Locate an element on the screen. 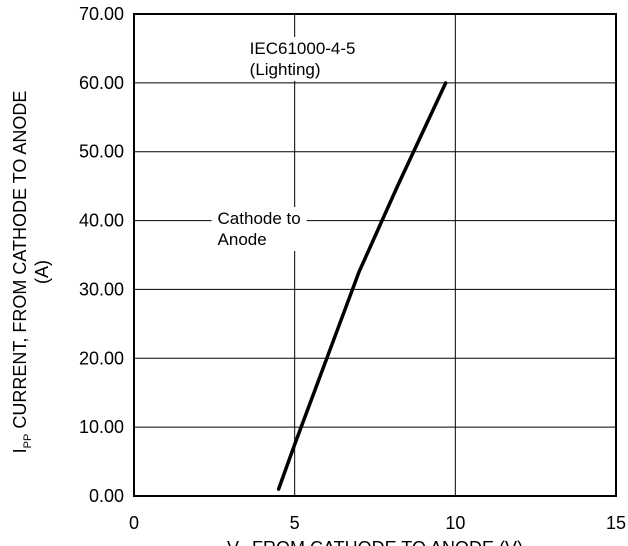 The height and width of the screenshot is (546, 628). x-tick-label: 15 is located at coordinates (616, 523).